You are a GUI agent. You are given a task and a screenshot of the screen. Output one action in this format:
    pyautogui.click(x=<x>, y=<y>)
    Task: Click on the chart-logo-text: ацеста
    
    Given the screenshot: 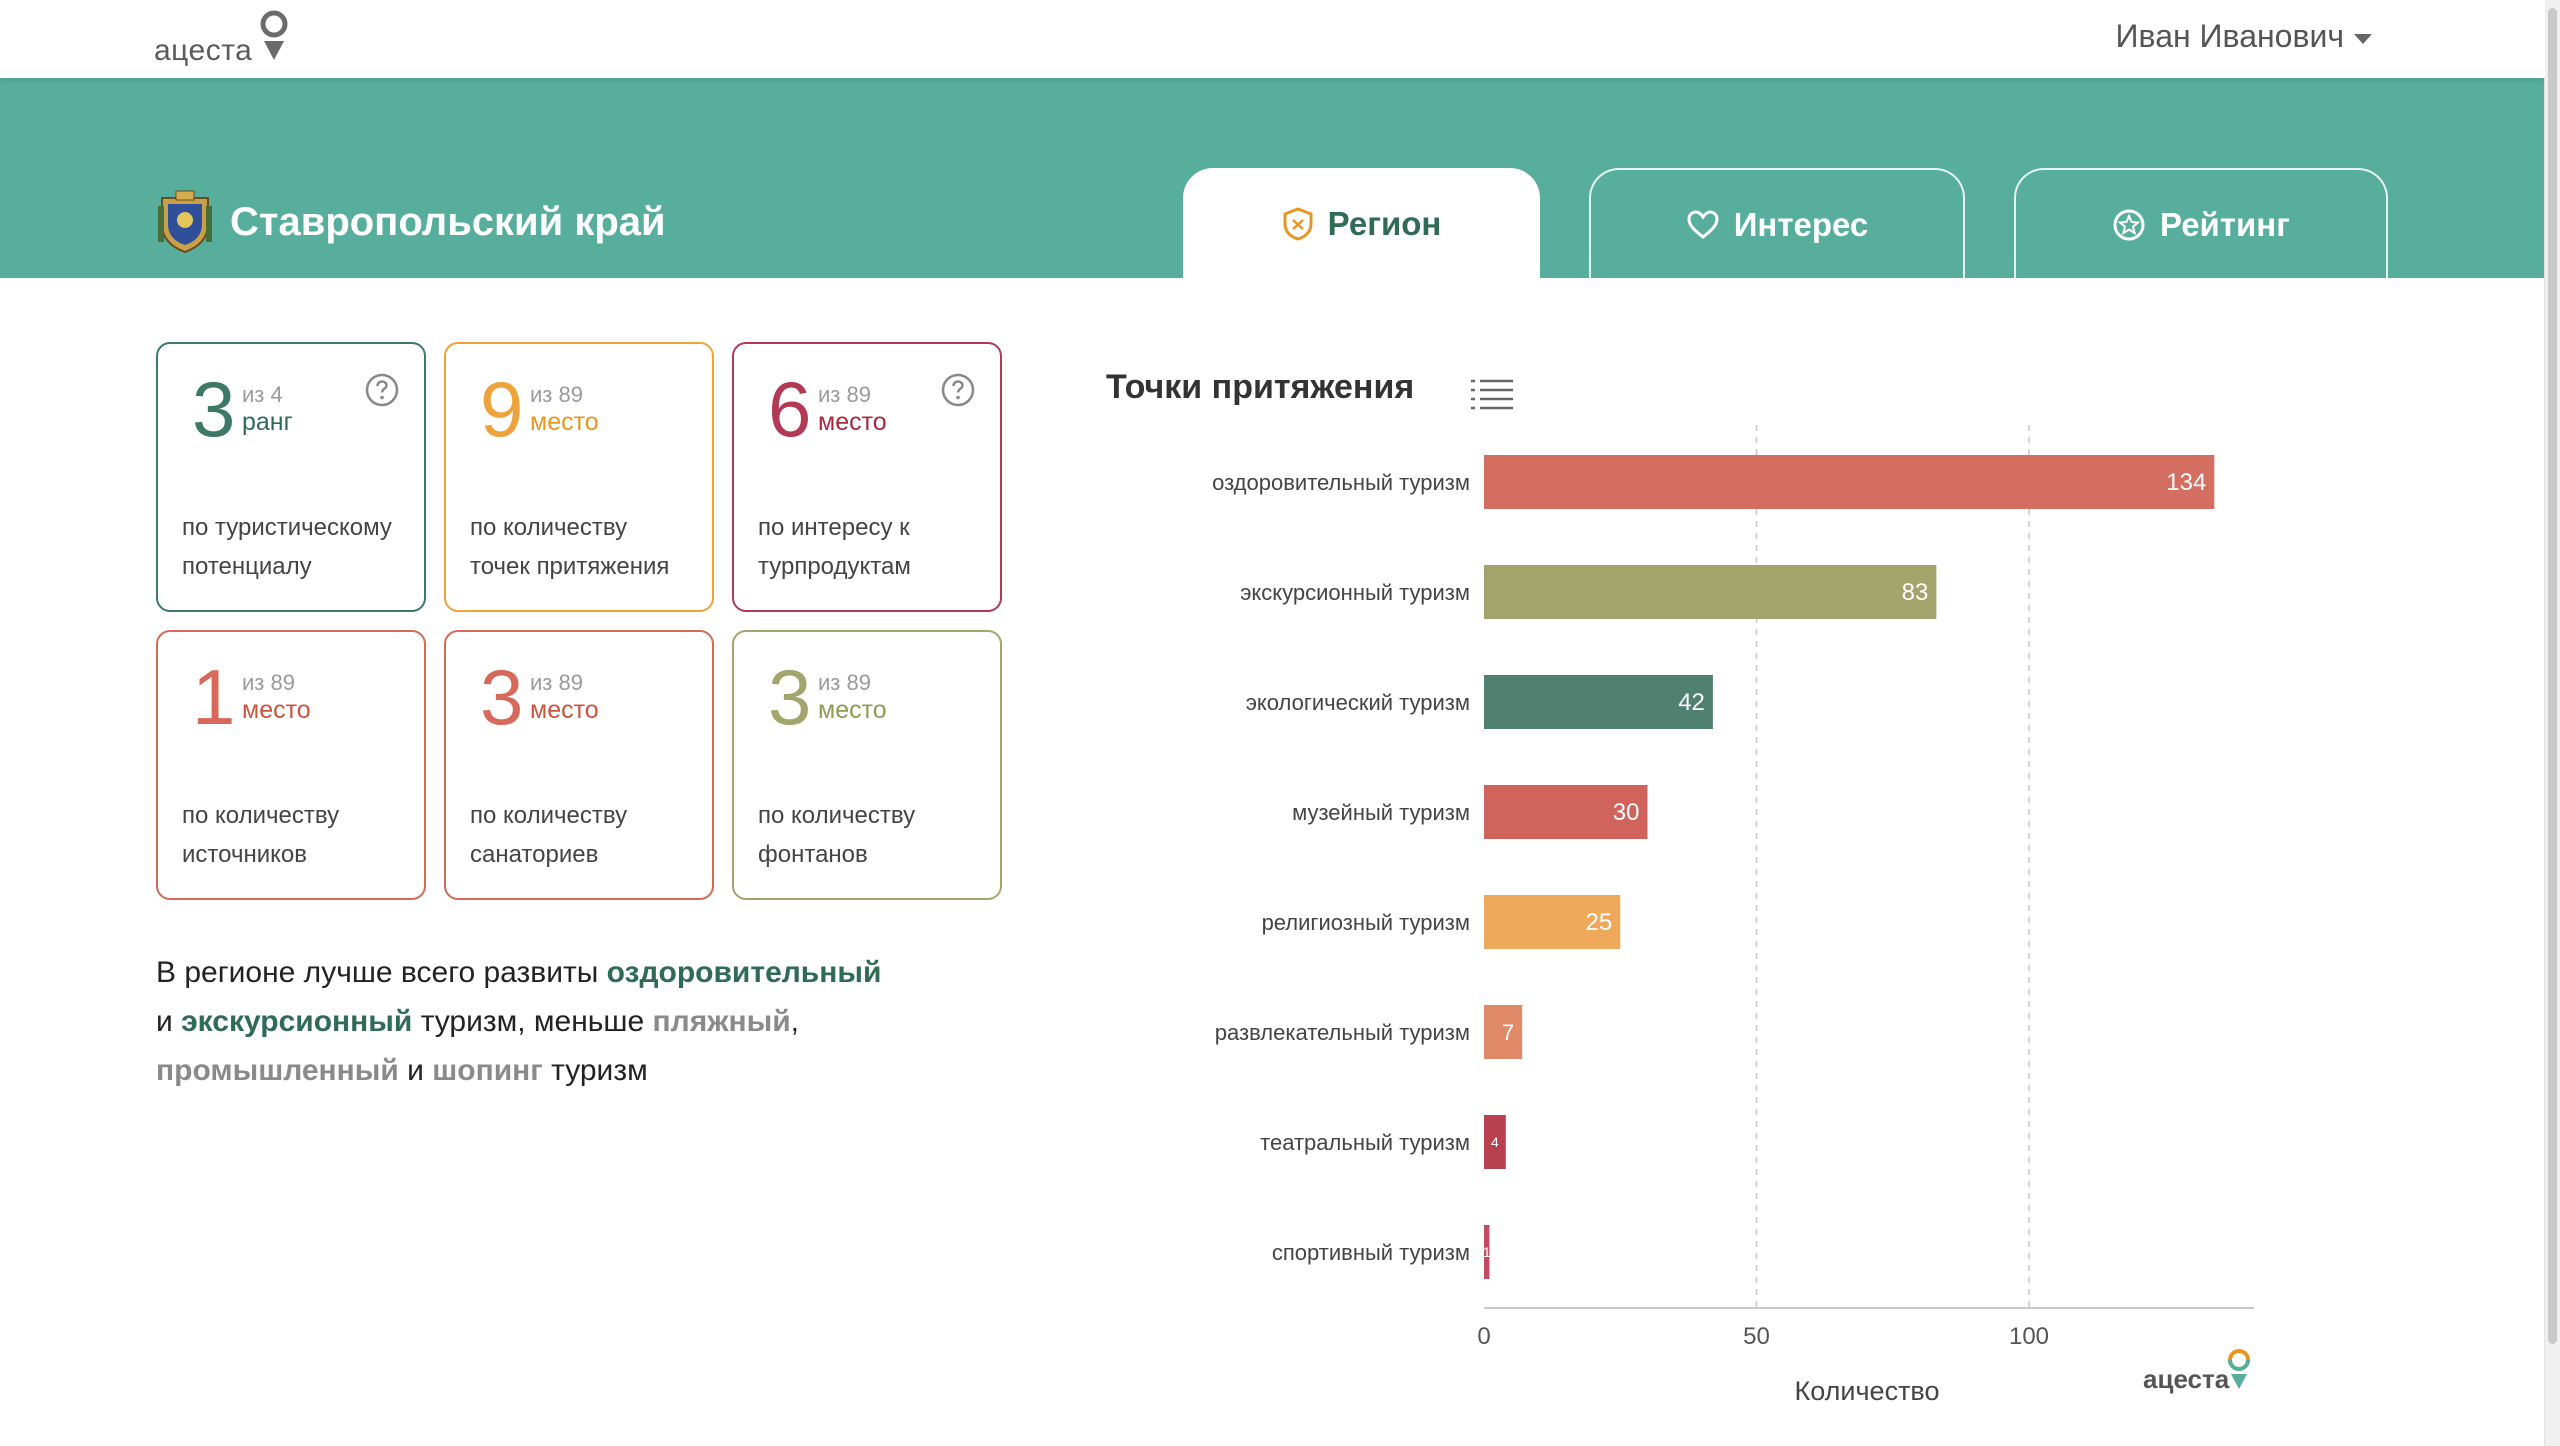 What is the action you would take?
    pyautogui.click(x=2186, y=1379)
    